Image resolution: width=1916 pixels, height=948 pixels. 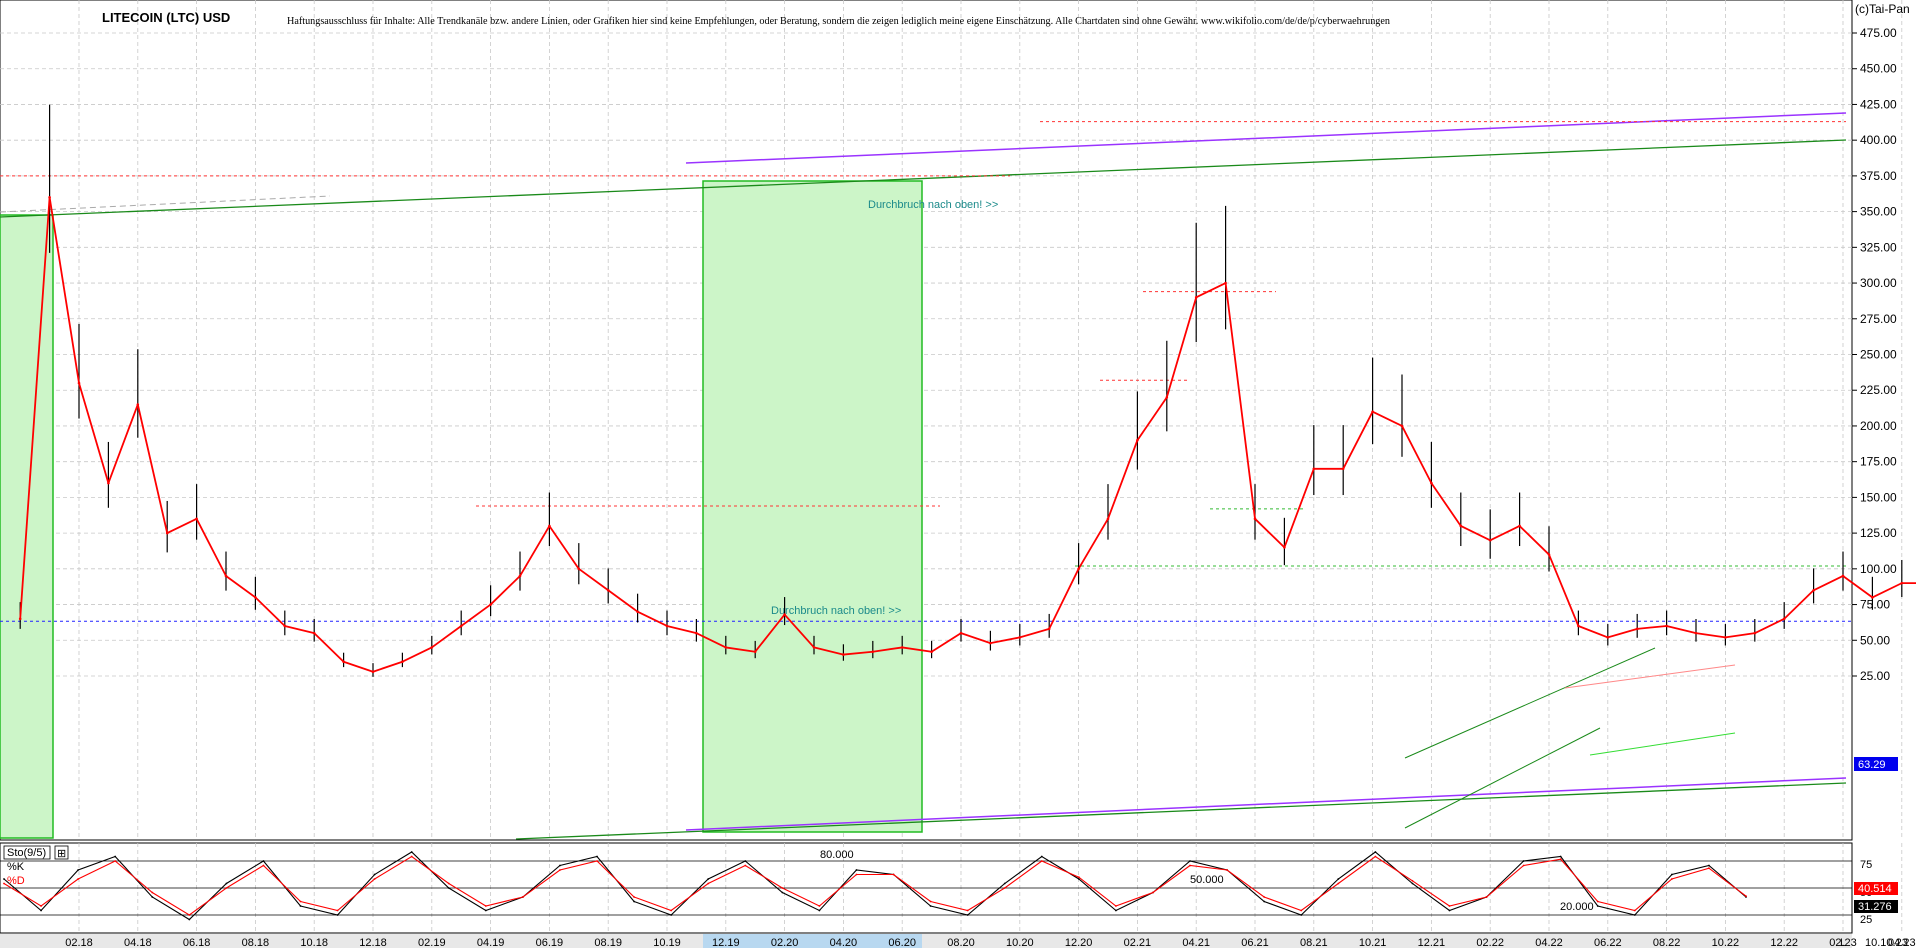 What do you see at coordinates (1878, 212) in the screenshot?
I see `y-tick-label: 350.00` at bounding box center [1878, 212].